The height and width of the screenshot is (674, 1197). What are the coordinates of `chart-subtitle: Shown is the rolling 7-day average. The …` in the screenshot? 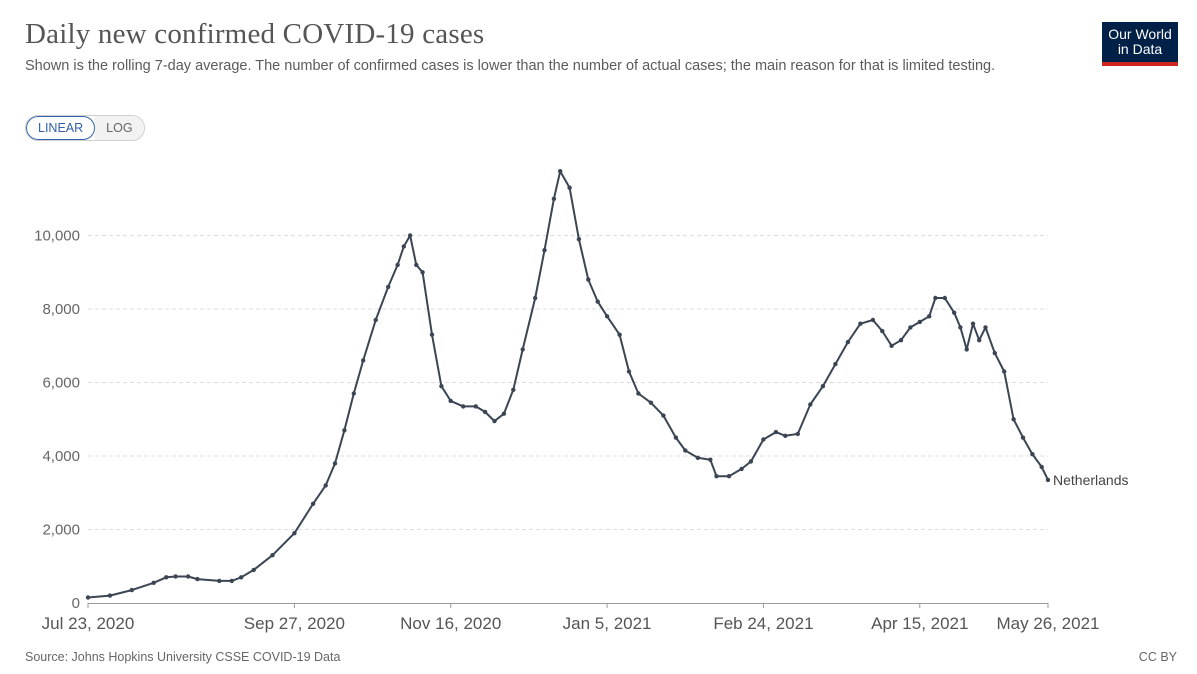 It's located at (510, 66).